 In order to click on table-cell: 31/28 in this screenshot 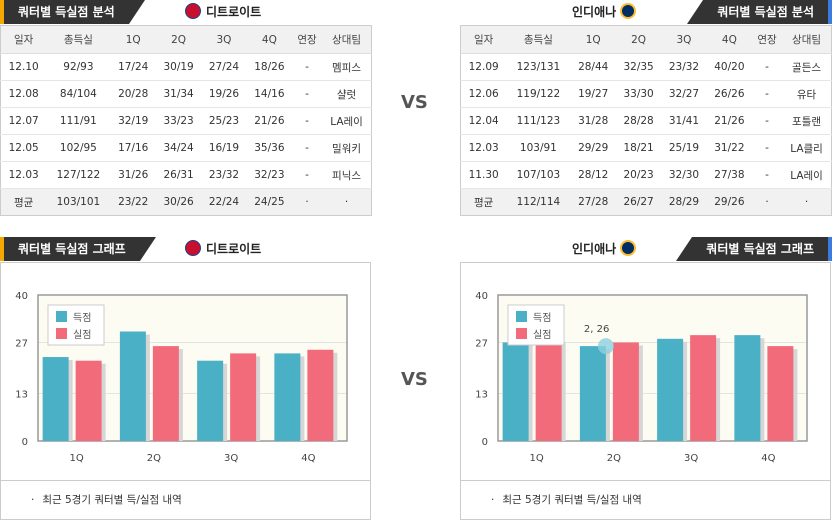, I will do `click(593, 121)`.